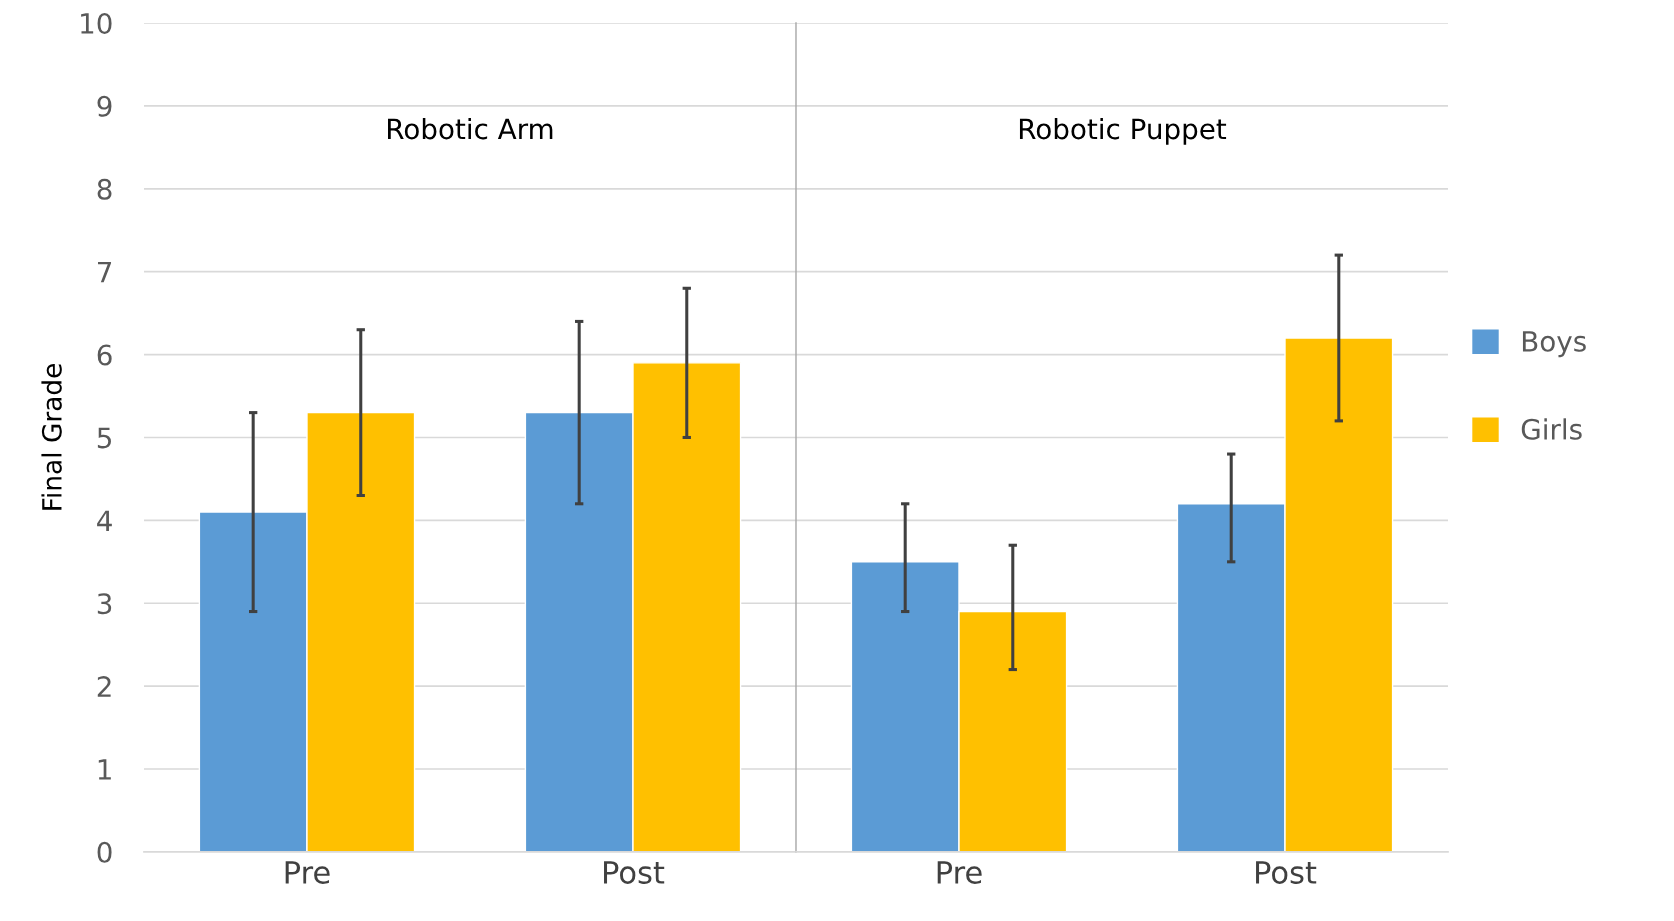 The image size is (1674, 921). What do you see at coordinates (104, 438) in the screenshot?
I see `y-tick-label: 5` at bounding box center [104, 438].